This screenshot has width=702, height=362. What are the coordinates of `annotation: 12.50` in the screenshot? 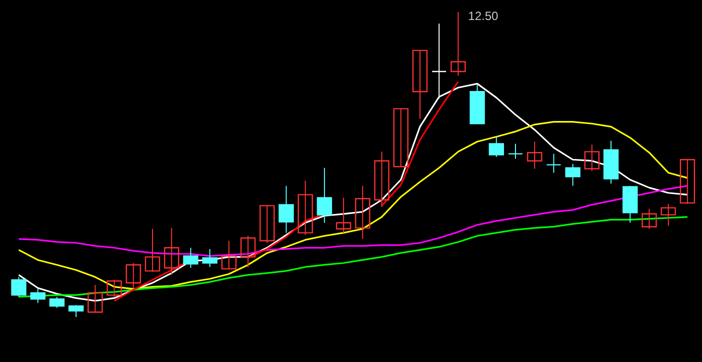 It's located at (483, 16).